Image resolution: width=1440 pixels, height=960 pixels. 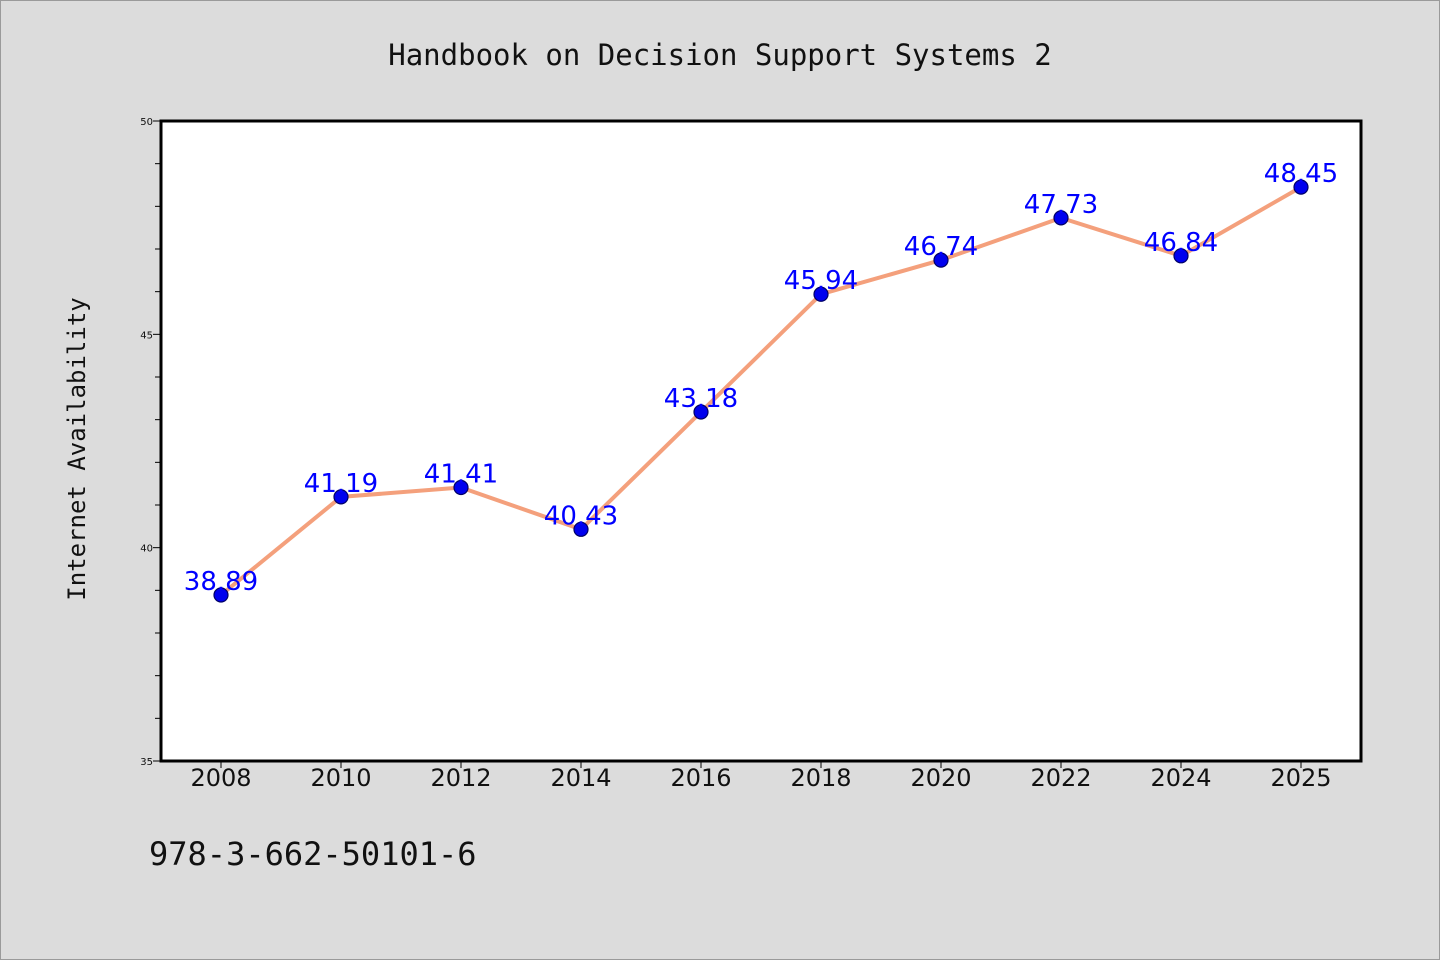 I want to click on data-label: 46.84, so click(x=1181, y=243).